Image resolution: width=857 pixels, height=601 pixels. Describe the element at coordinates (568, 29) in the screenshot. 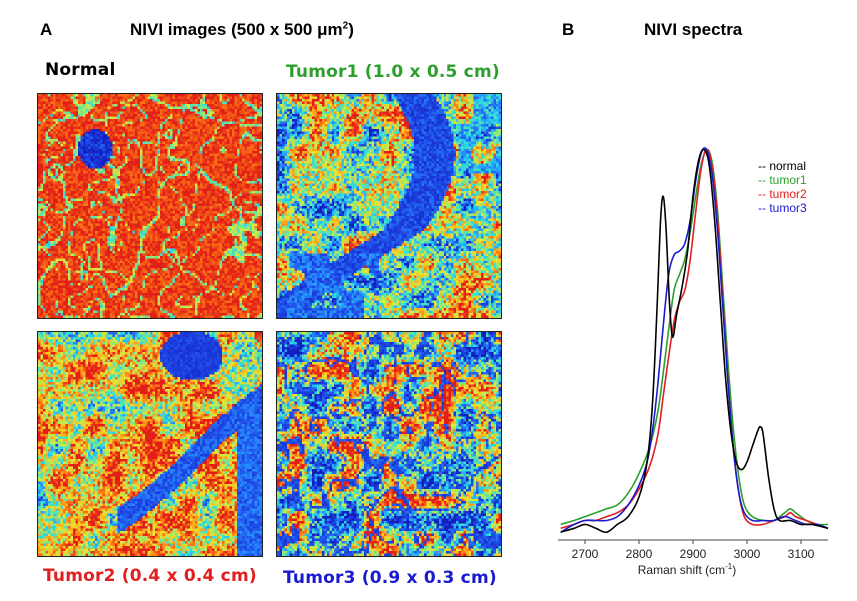

I see `panel-b-letter: B` at that location.